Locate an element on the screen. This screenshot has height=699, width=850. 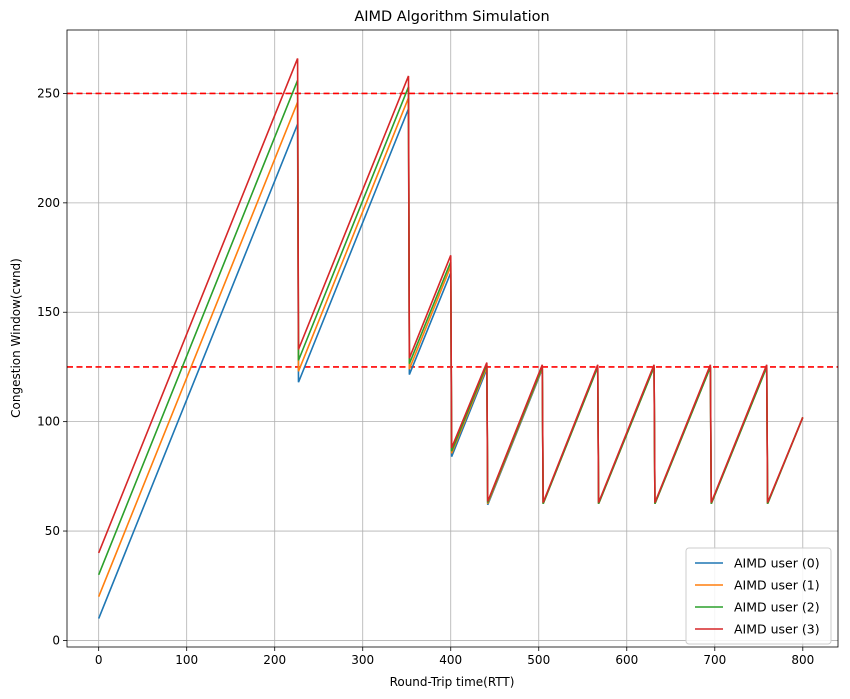
x-tick-label: 800 is located at coordinates (802, 660).